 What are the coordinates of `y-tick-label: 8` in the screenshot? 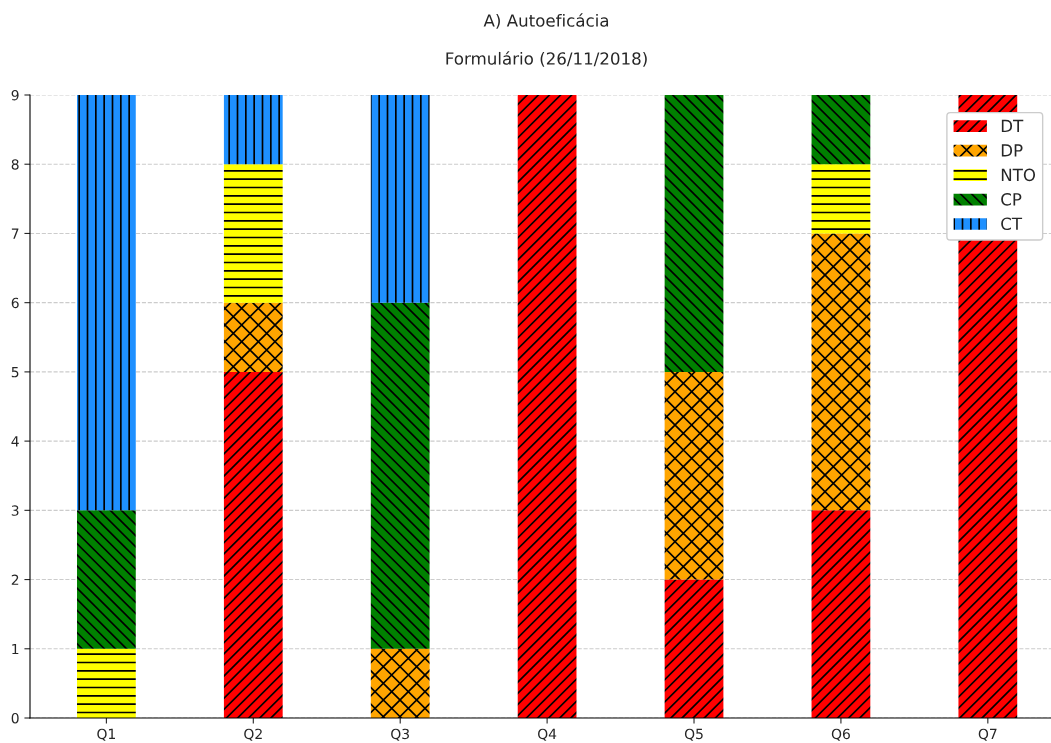 It's located at (15, 164).